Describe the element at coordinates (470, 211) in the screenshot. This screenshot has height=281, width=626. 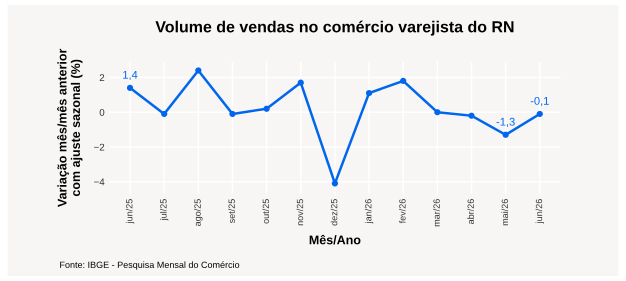
I see `x-tick-label: abr/26` at that location.